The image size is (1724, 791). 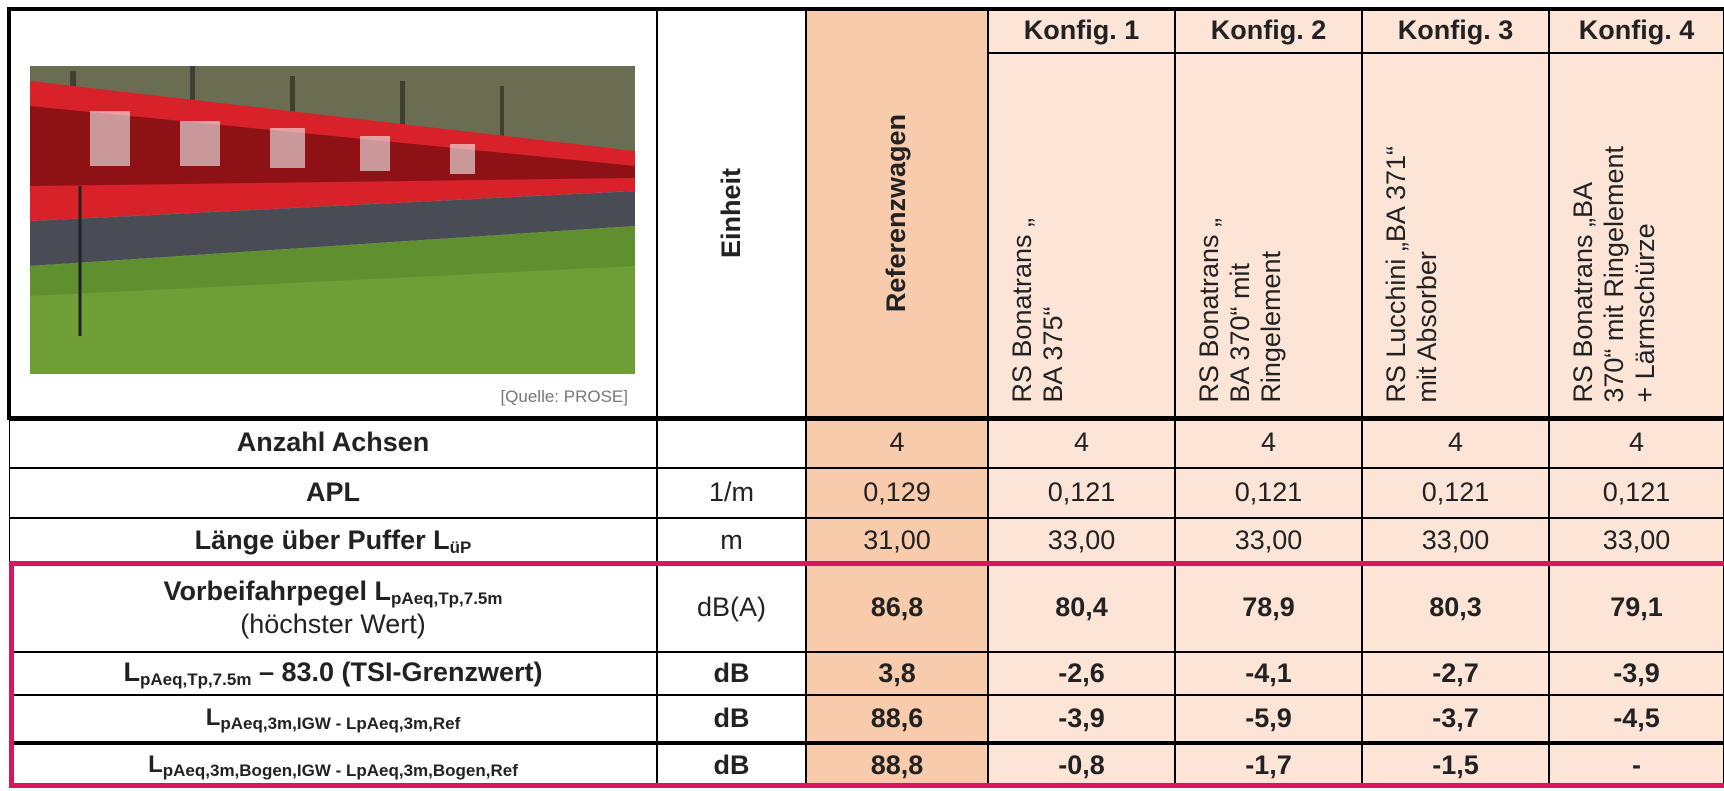 I want to click on config-description-wrap: RS Bonatrans „ BA 370“ mit Ringelement, so click(x=1240, y=310).